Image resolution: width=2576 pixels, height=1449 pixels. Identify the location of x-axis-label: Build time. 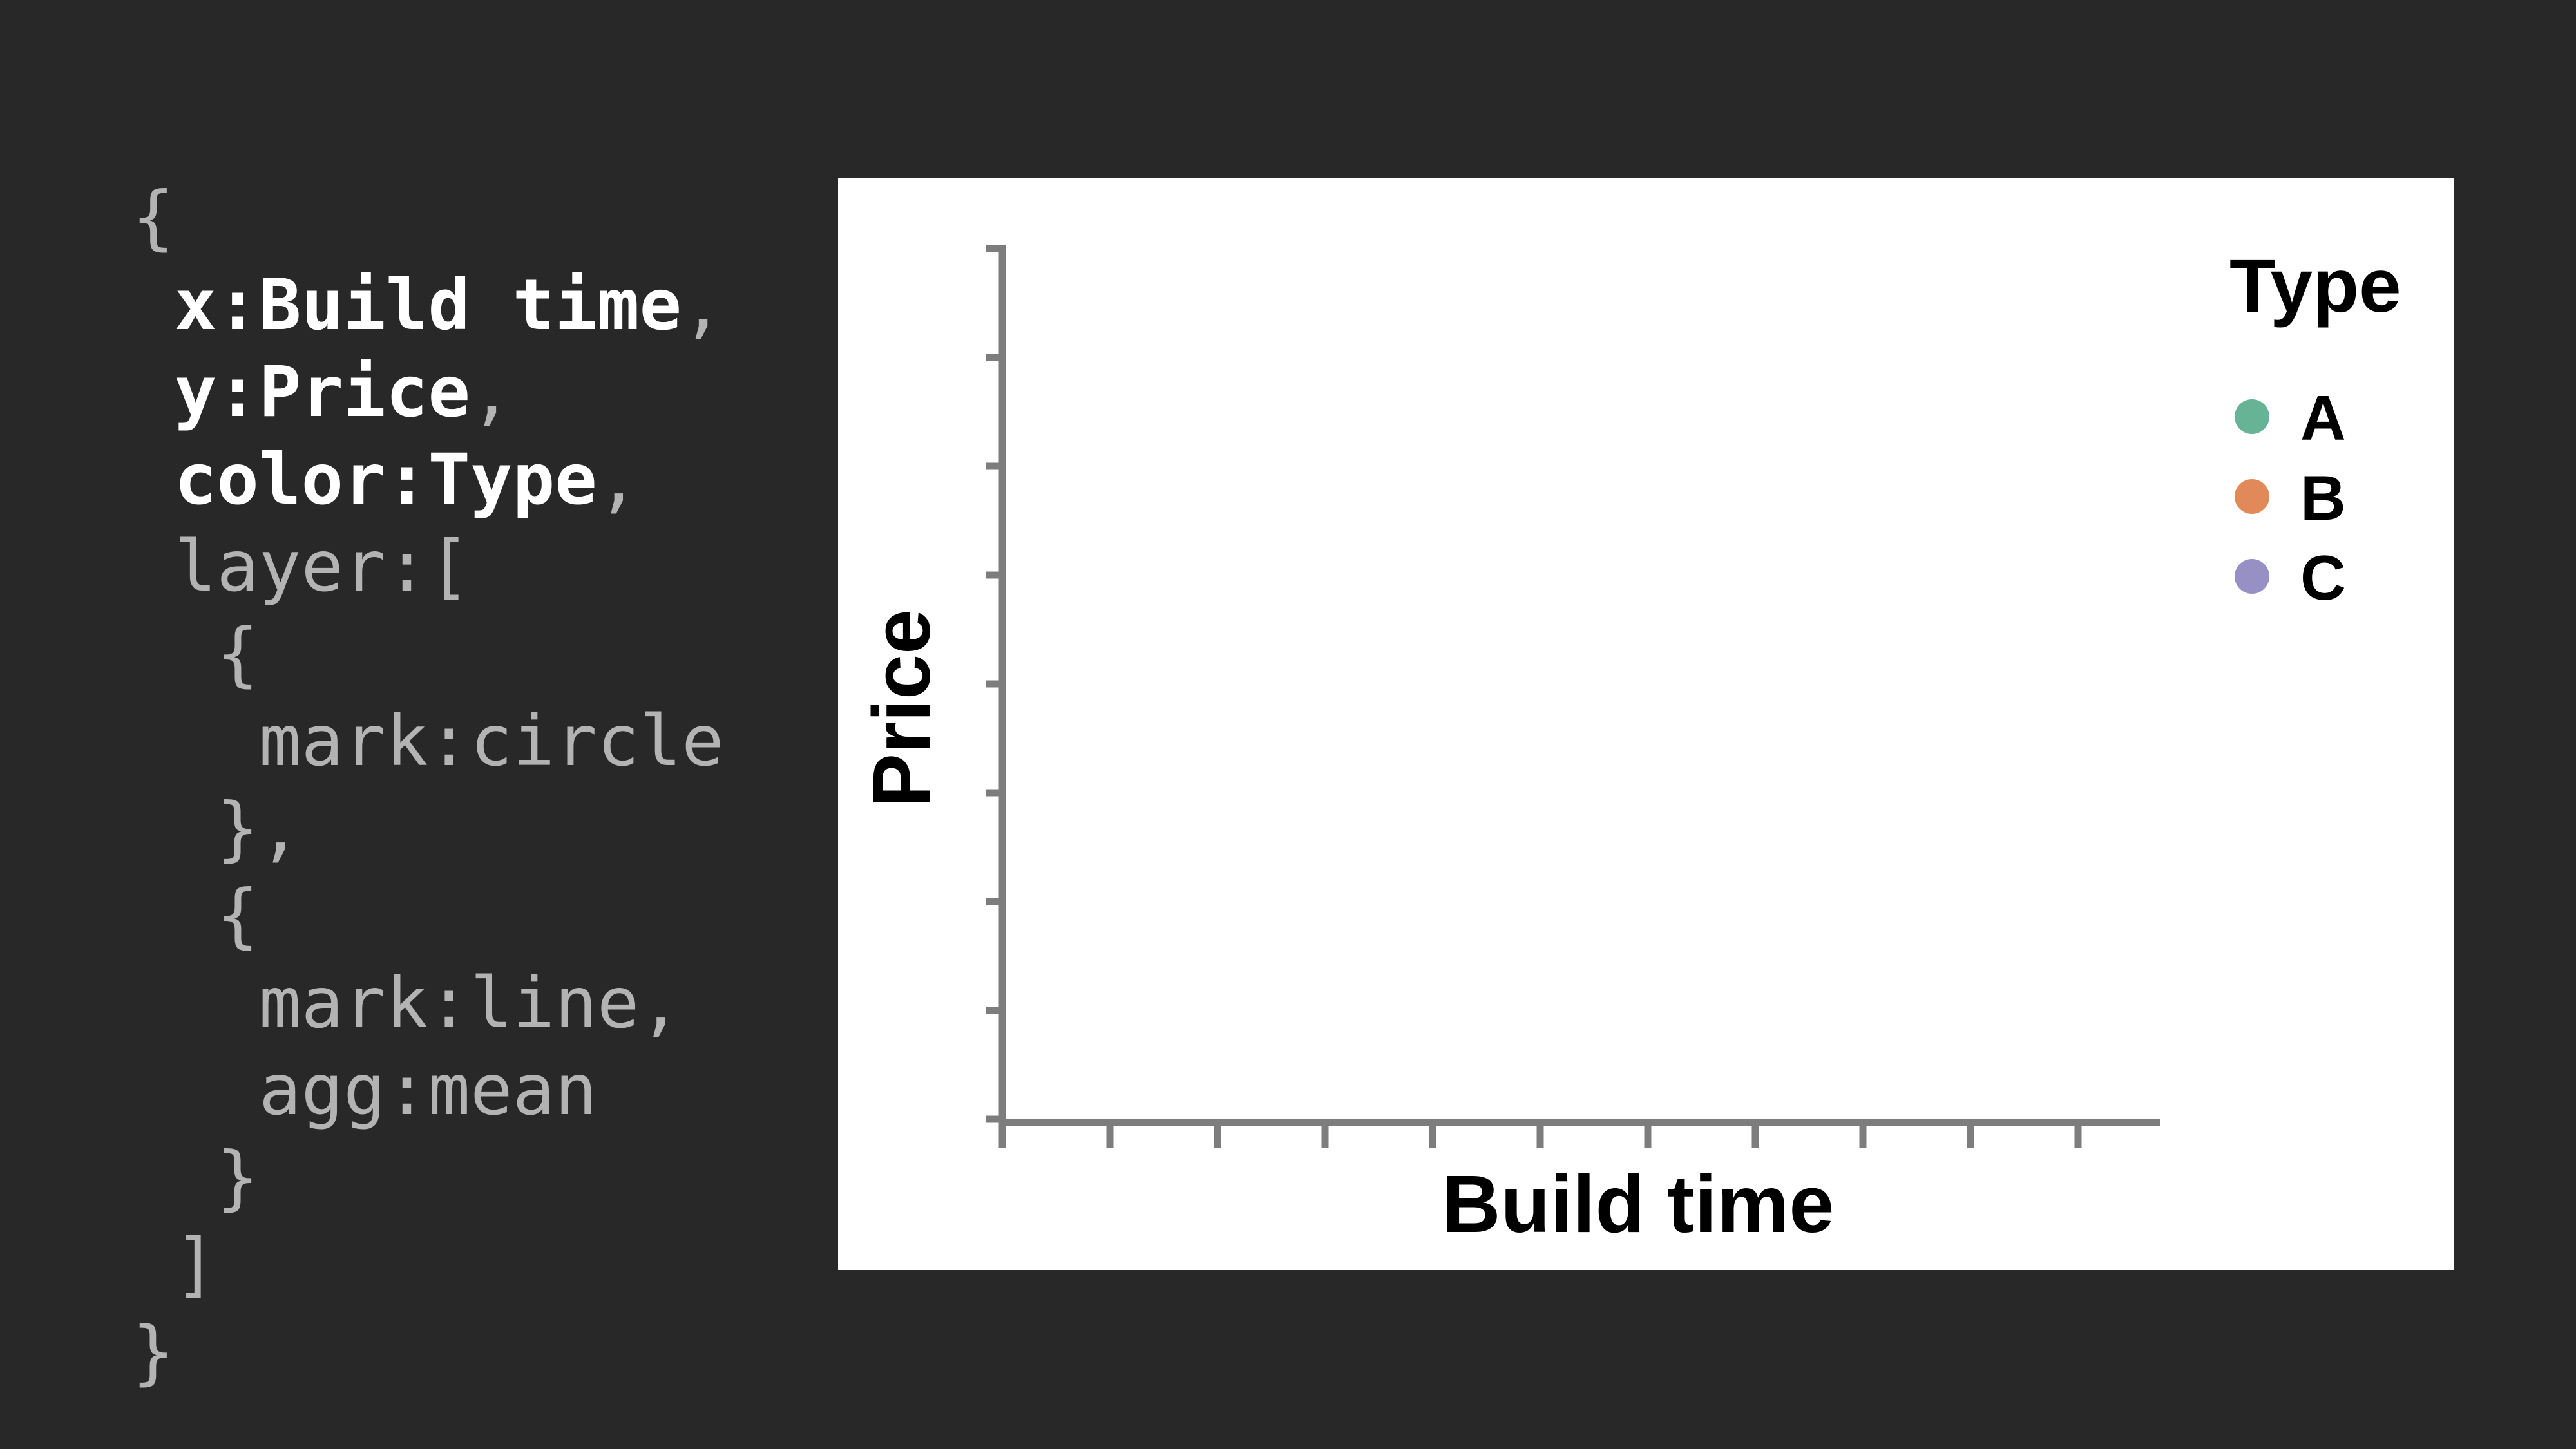
(1638, 1204).